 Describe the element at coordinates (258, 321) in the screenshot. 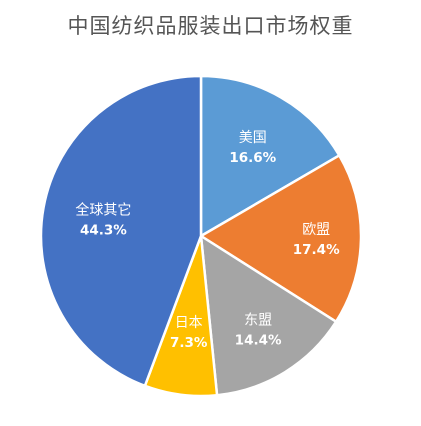

I see `slice-category-label: 东盟` at that location.